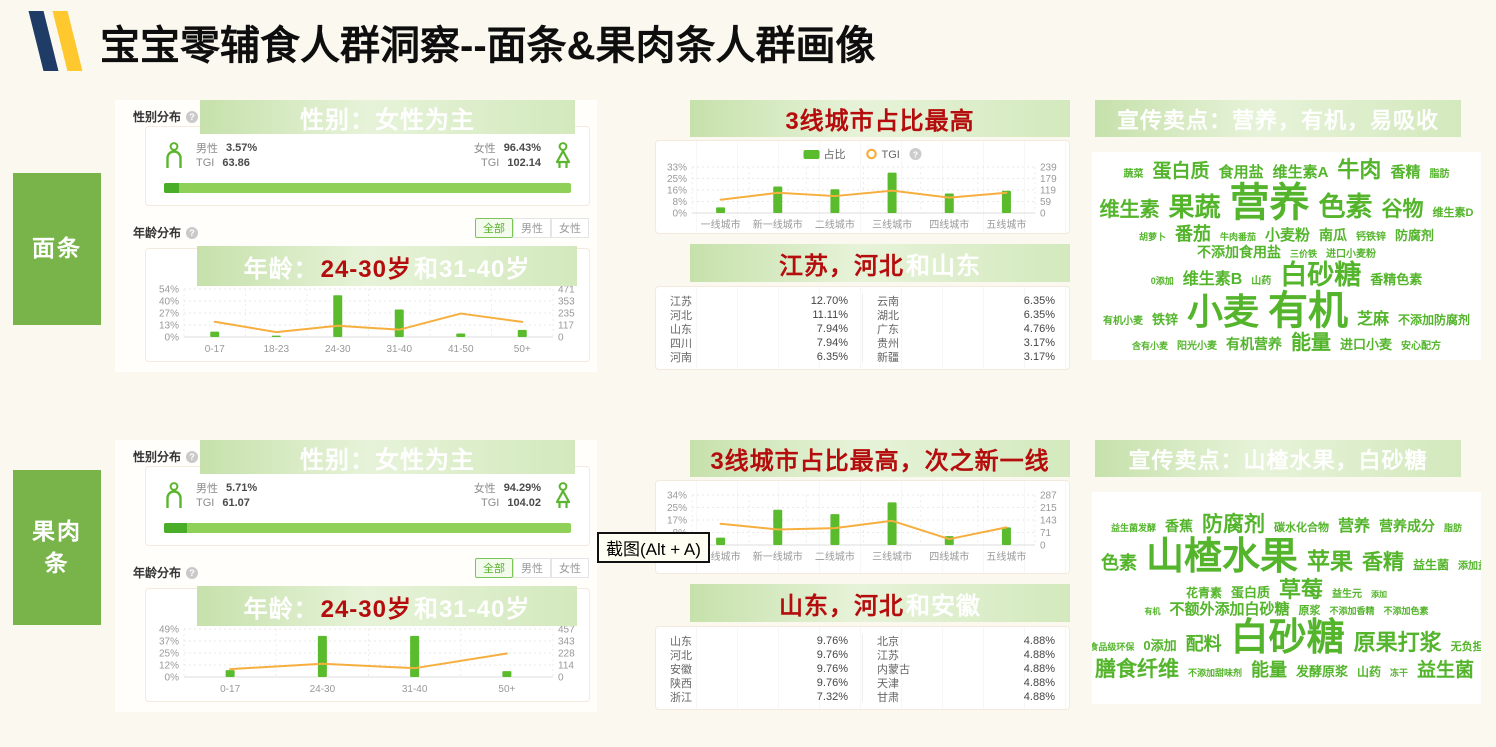 This screenshot has width=1496, height=747. Describe the element at coordinates (227, 495) in the screenshot. I see `male-stats: 男性 5.71% TGI 61.07` at that location.